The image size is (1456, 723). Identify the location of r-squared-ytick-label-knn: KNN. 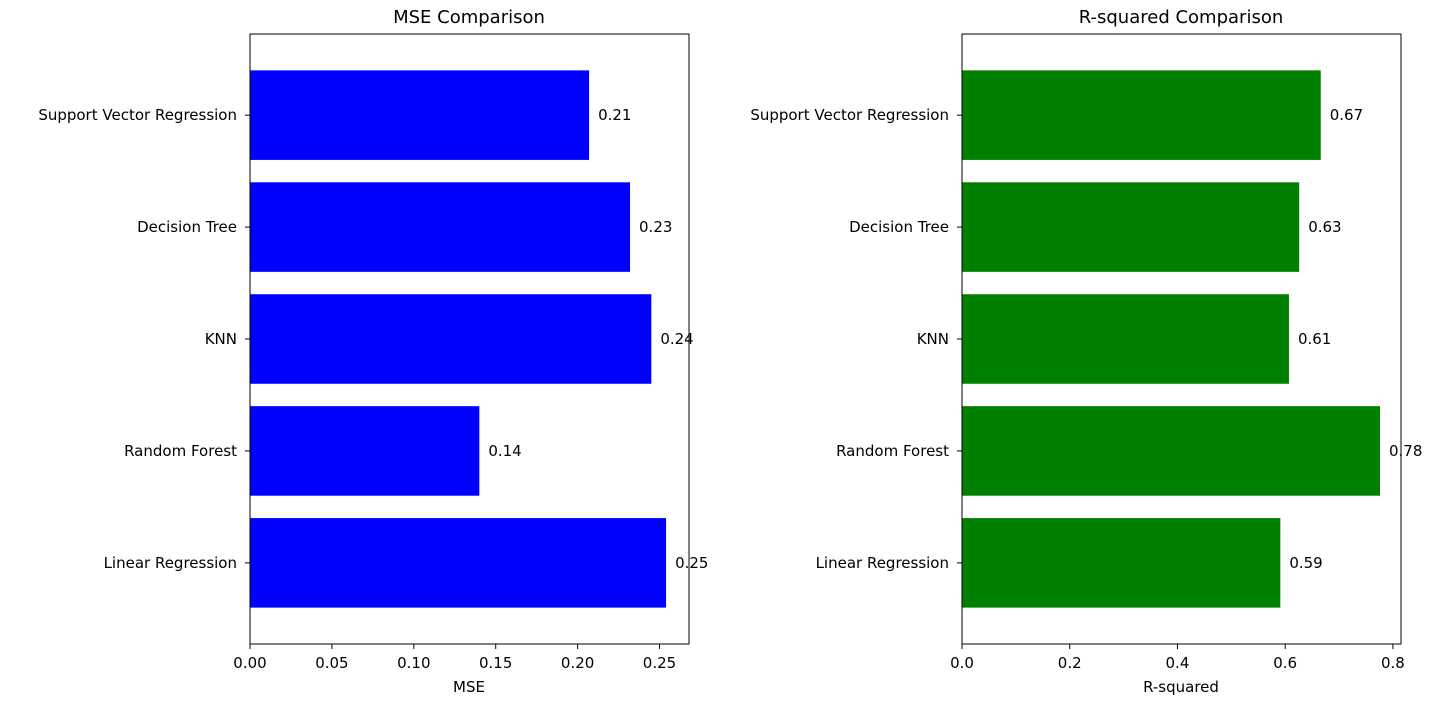
(933, 339).